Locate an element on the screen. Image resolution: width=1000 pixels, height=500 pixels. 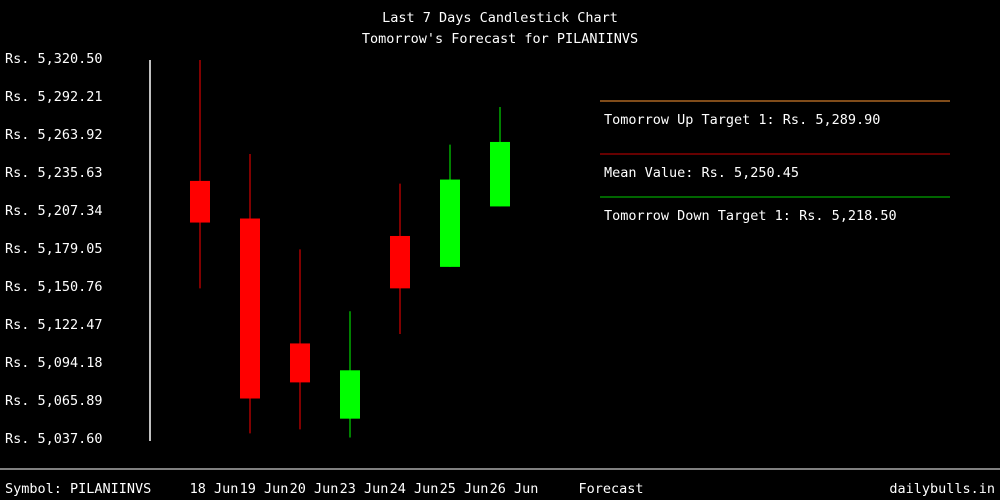
up-target-label: Tomorrow Up Target 1: Rs. 5,289.90 is located at coordinates (742, 120).